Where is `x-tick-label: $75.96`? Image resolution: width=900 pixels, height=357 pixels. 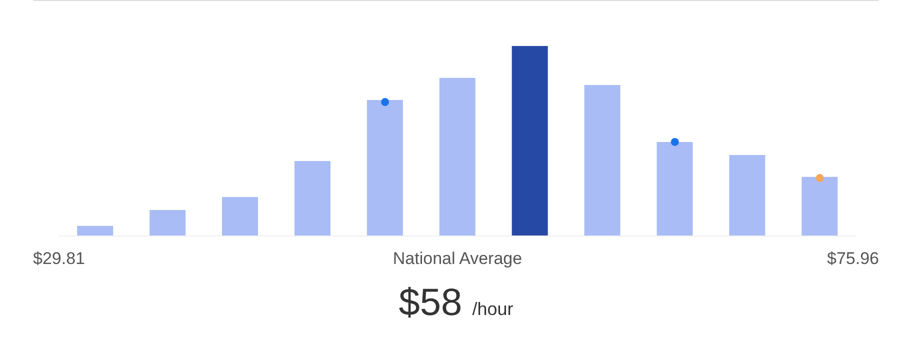 x-tick-label: $75.96 is located at coordinates (853, 258).